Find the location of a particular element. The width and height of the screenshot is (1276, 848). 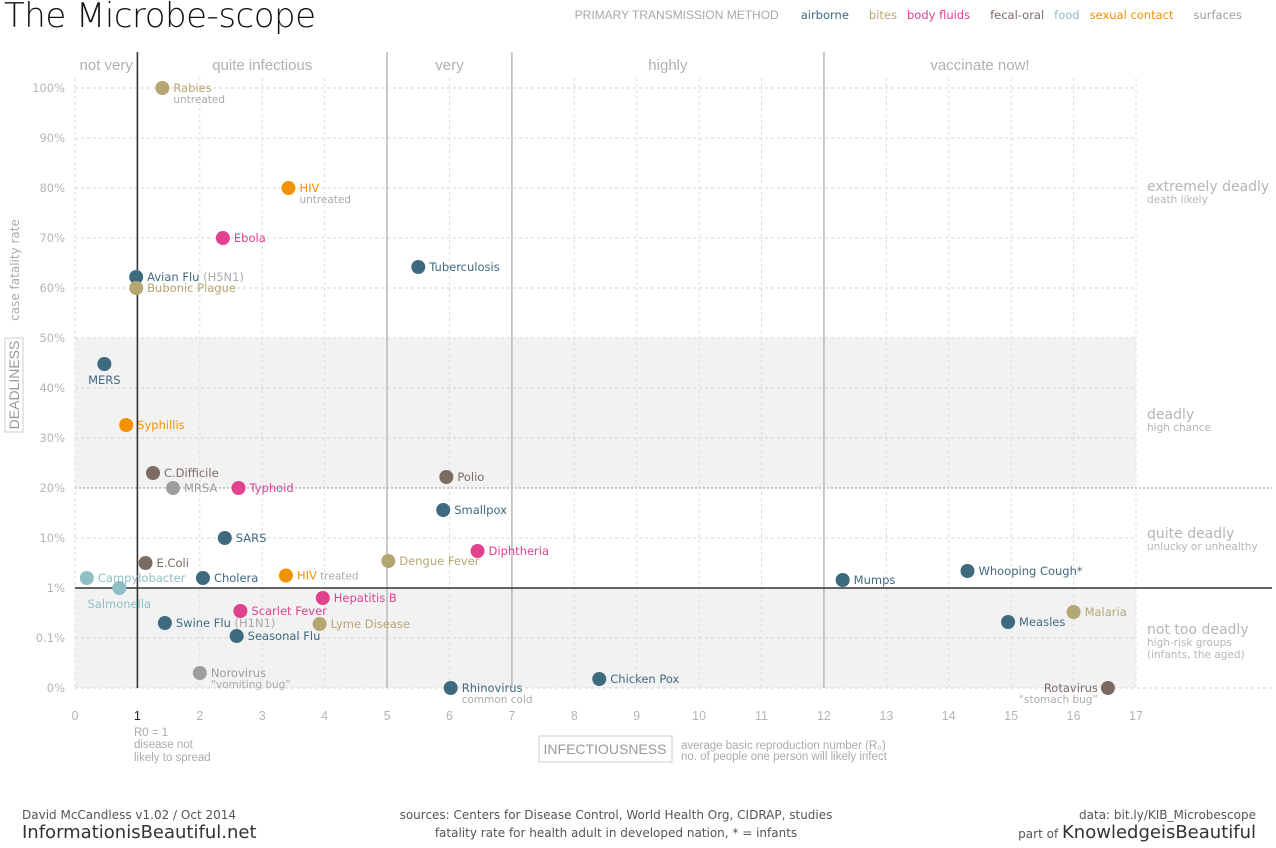

legend-item-airborne: airborne is located at coordinates (824, 15).